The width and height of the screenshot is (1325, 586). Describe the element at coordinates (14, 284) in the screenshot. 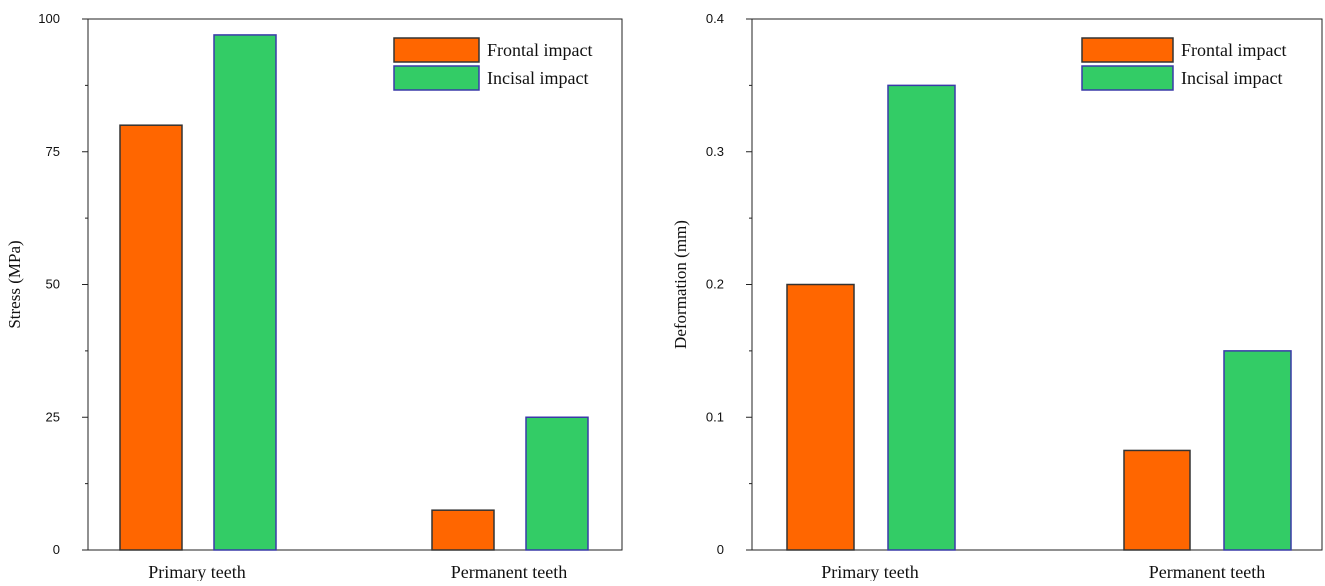

I see `y-axis-title: Stress (MPa)` at that location.